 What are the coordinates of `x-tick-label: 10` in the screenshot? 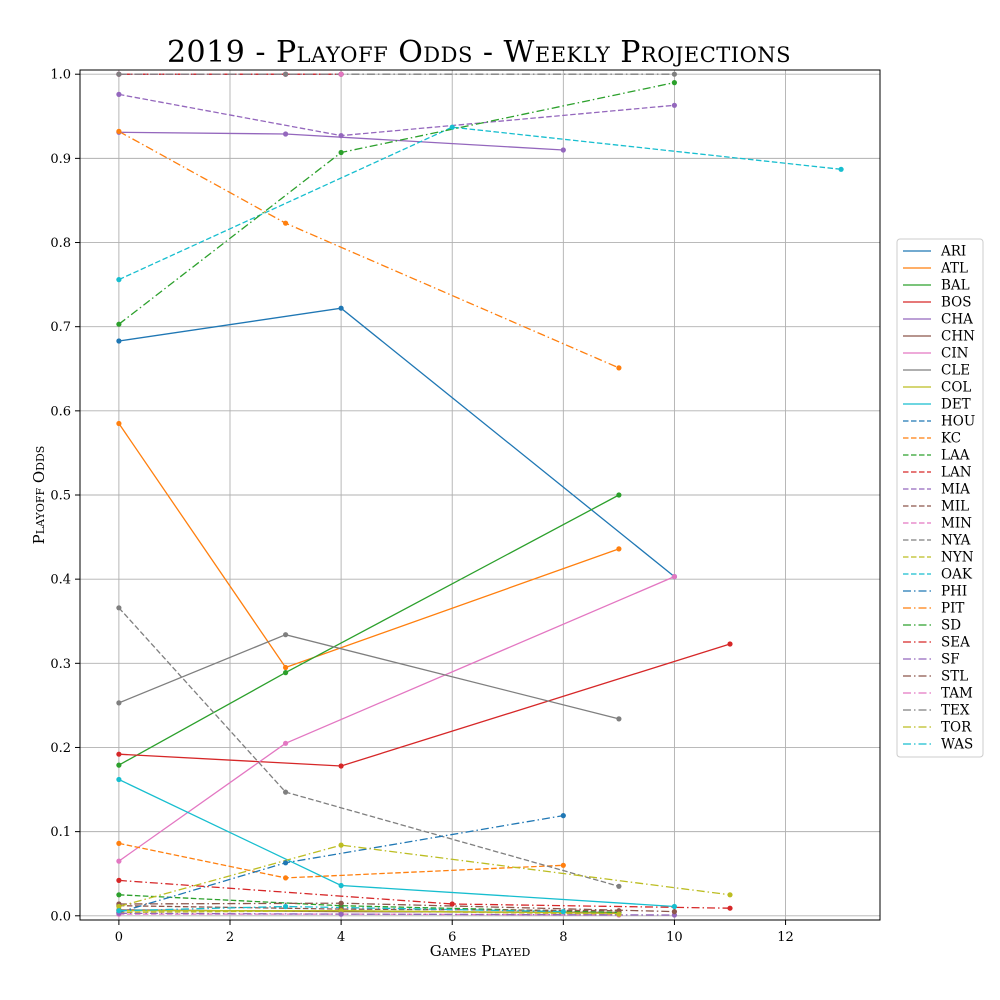 It's located at (674, 937).